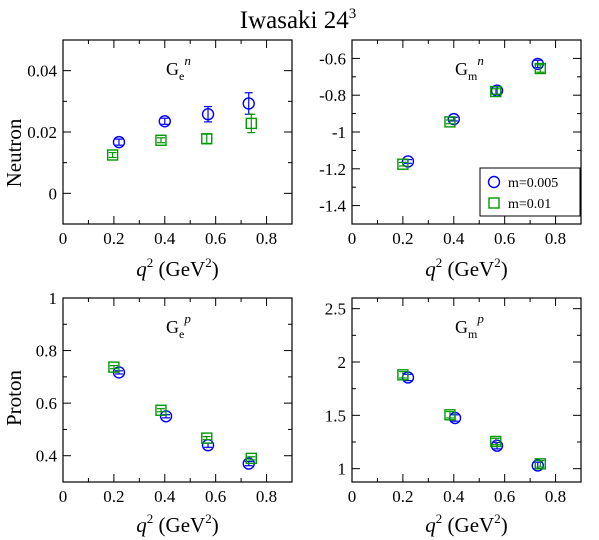 This screenshot has height=540, width=599. I want to click on y-tick-label: -1, so click(339, 132).